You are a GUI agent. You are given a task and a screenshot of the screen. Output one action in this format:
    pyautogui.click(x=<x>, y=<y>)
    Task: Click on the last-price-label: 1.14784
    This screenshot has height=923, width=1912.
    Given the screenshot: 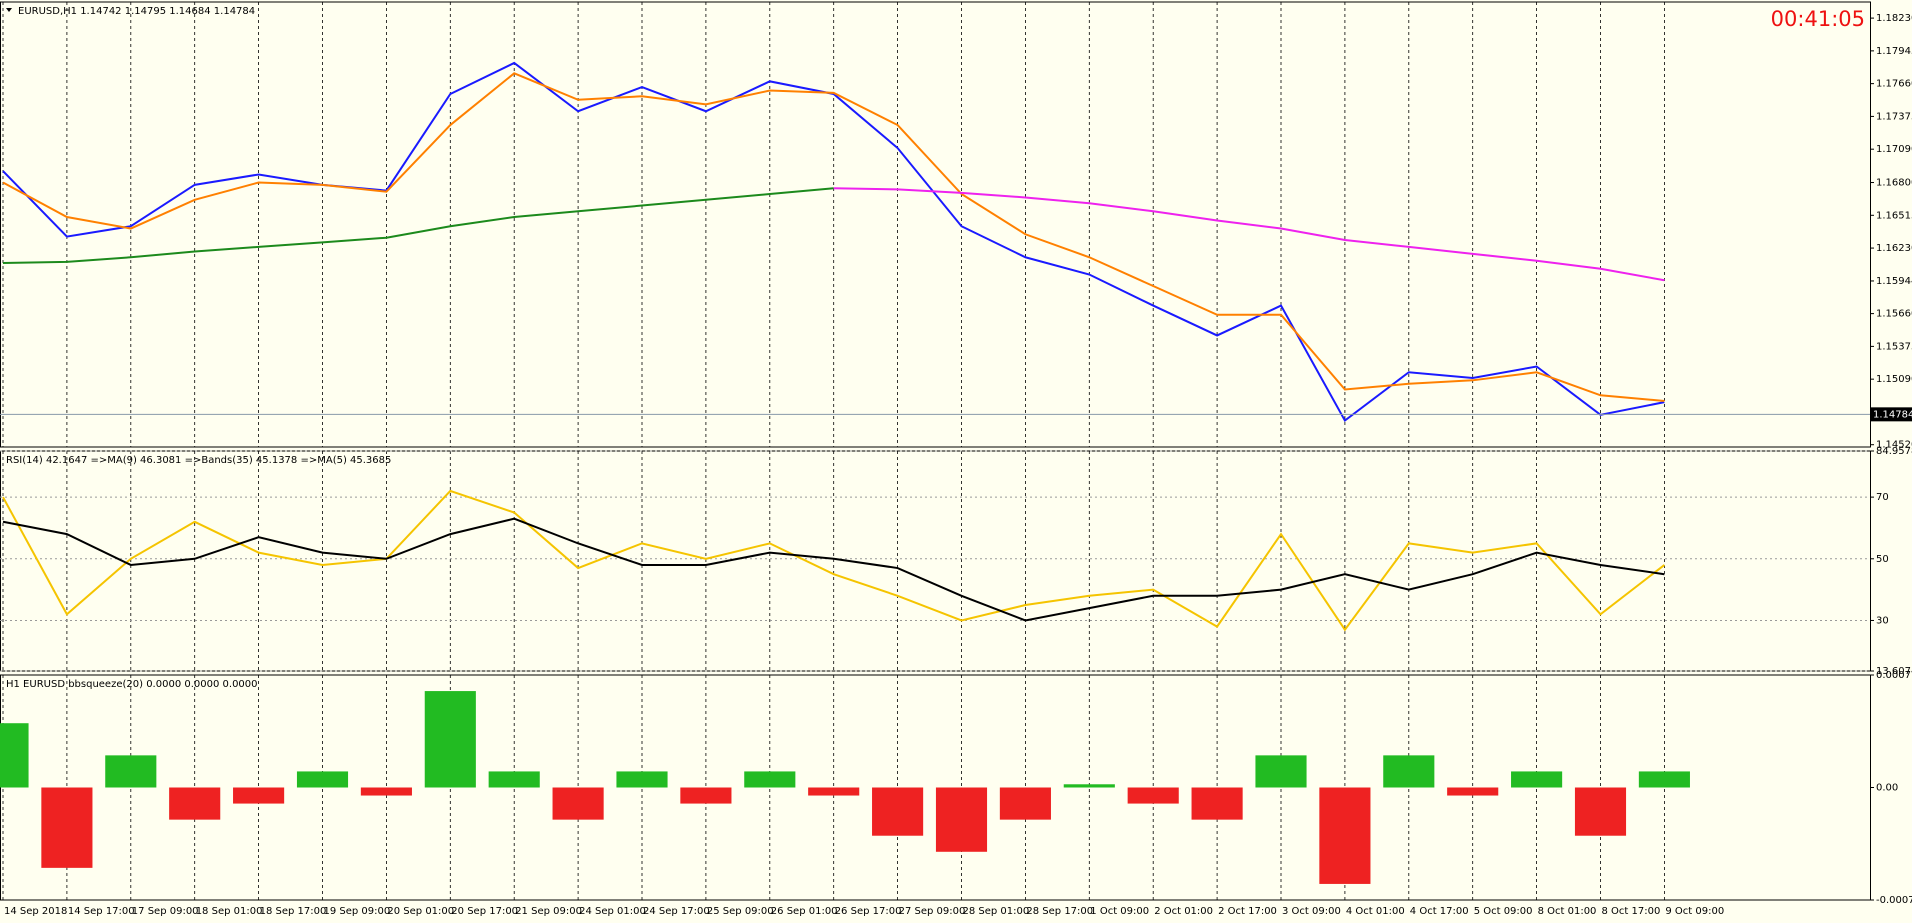 What is the action you would take?
    pyautogui.click(x=1892, y=414)
    